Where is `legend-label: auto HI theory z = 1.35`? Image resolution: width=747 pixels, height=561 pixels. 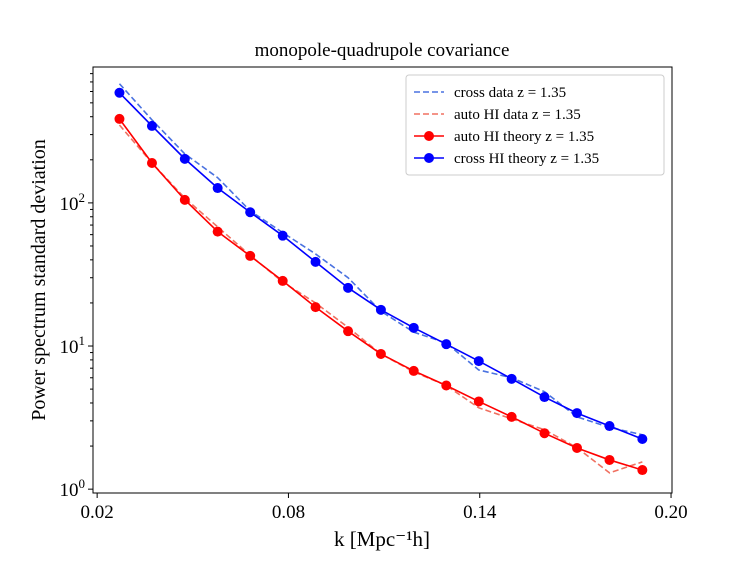 legend-label: auto HI theory z = 1.35 is located at coordinates (524, 137).